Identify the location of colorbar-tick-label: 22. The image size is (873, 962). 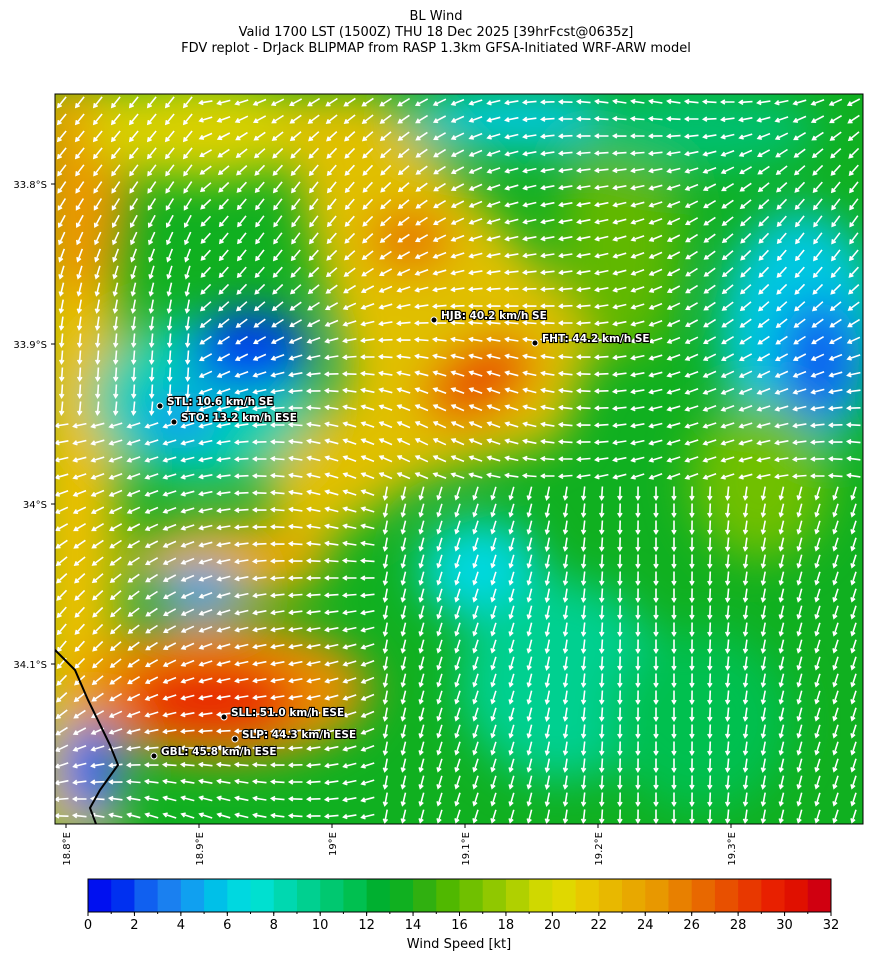
(599, 925).